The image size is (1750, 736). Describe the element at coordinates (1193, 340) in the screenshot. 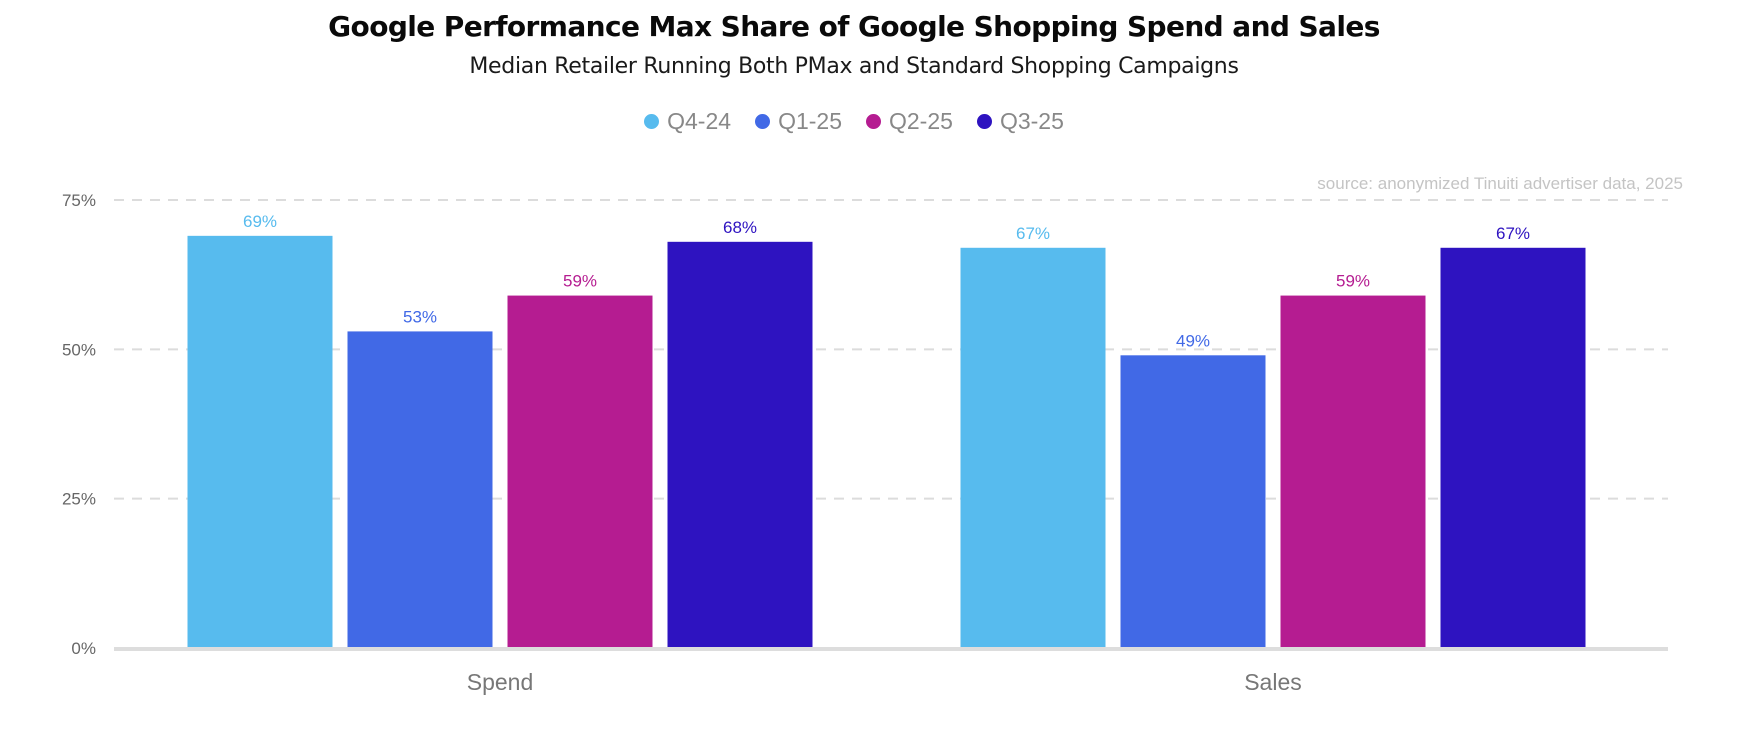

I see `data-label: 49%` at that location.